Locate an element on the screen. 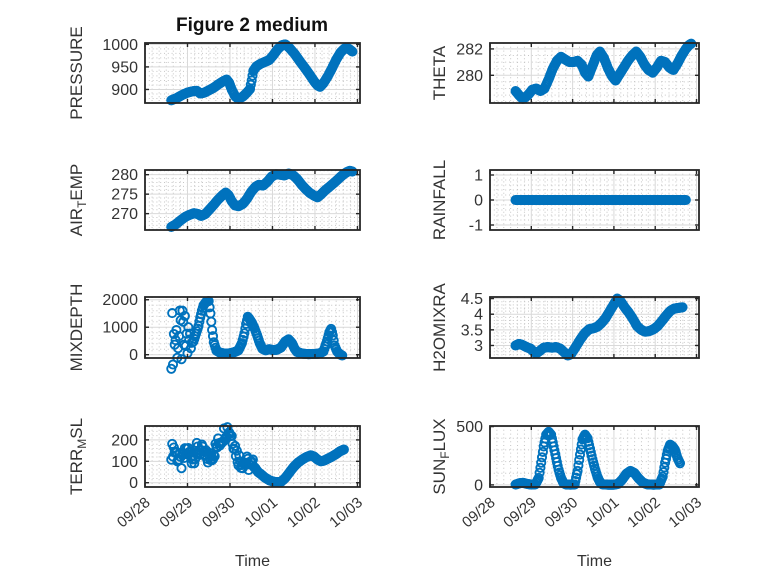 The width and height of the screenshot is (778, 583). series-TERR_MSL is located at coordinates (257, 455).